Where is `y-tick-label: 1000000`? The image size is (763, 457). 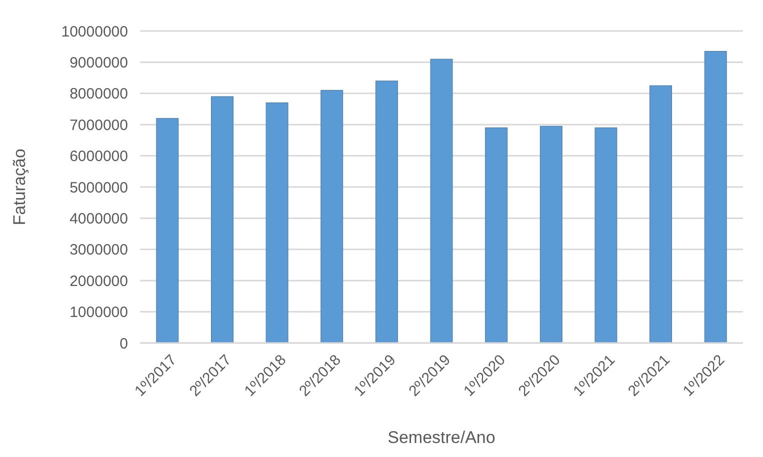
y-tick-label: 1000000 is located at coordinates (99, 313).